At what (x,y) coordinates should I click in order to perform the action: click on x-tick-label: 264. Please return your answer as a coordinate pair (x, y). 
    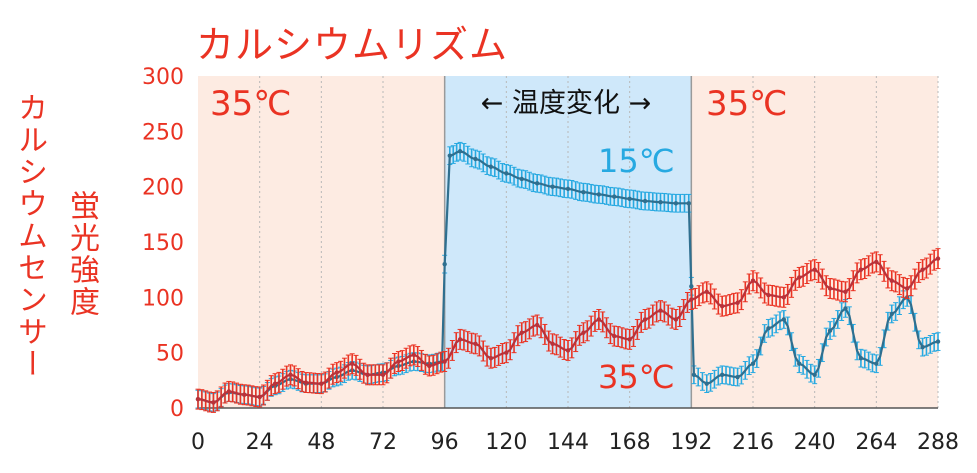
    Looking at the image, I should click on (876, 442).